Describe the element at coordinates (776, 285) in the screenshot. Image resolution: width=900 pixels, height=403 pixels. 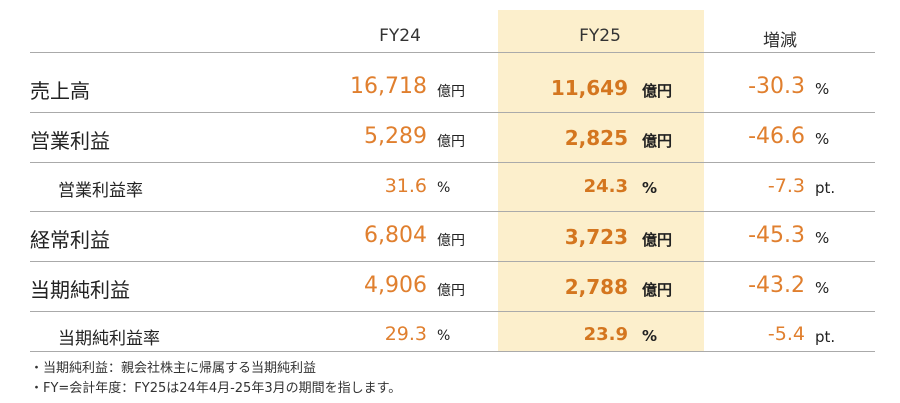
I see `change-value: -43.2` at that location.